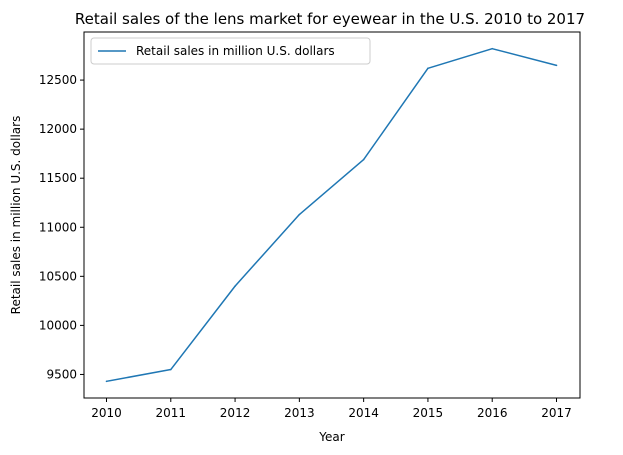 Image resolution: width=623 pixels, height=455 pixels. Describe the element at coordinates (235, 413) in the screenshot. I see `x-tick-label: 2012` at that location.